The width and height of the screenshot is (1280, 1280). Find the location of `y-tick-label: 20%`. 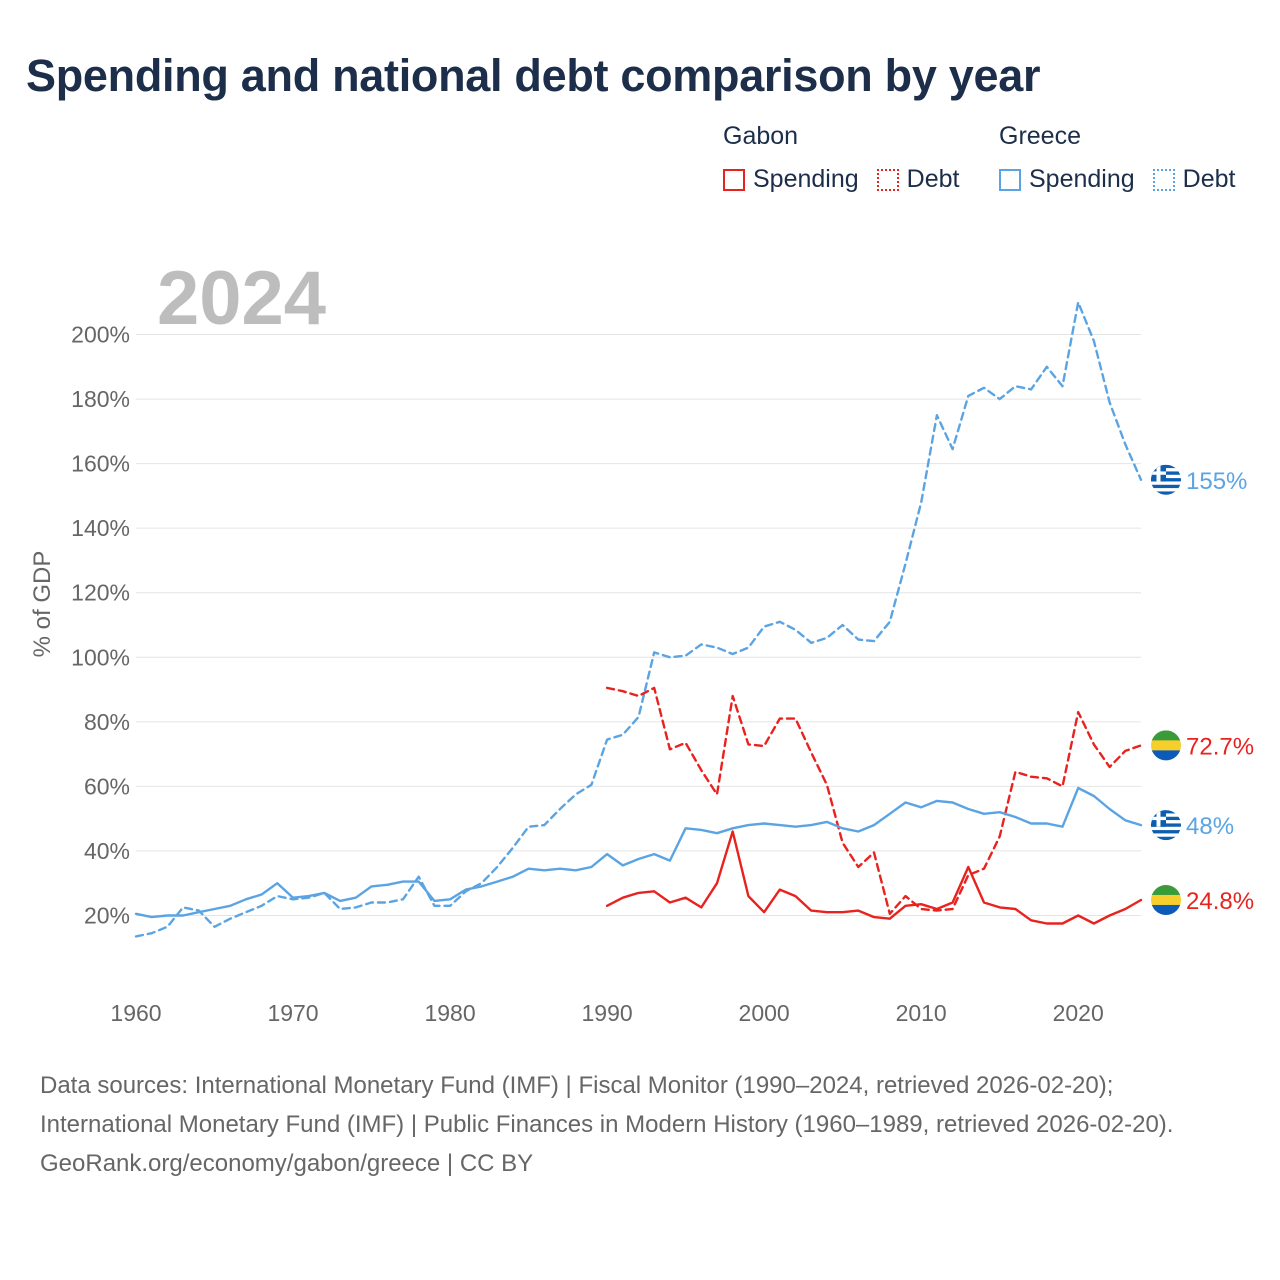

y-tick-label: 20% is located at coordinates (107, 915).